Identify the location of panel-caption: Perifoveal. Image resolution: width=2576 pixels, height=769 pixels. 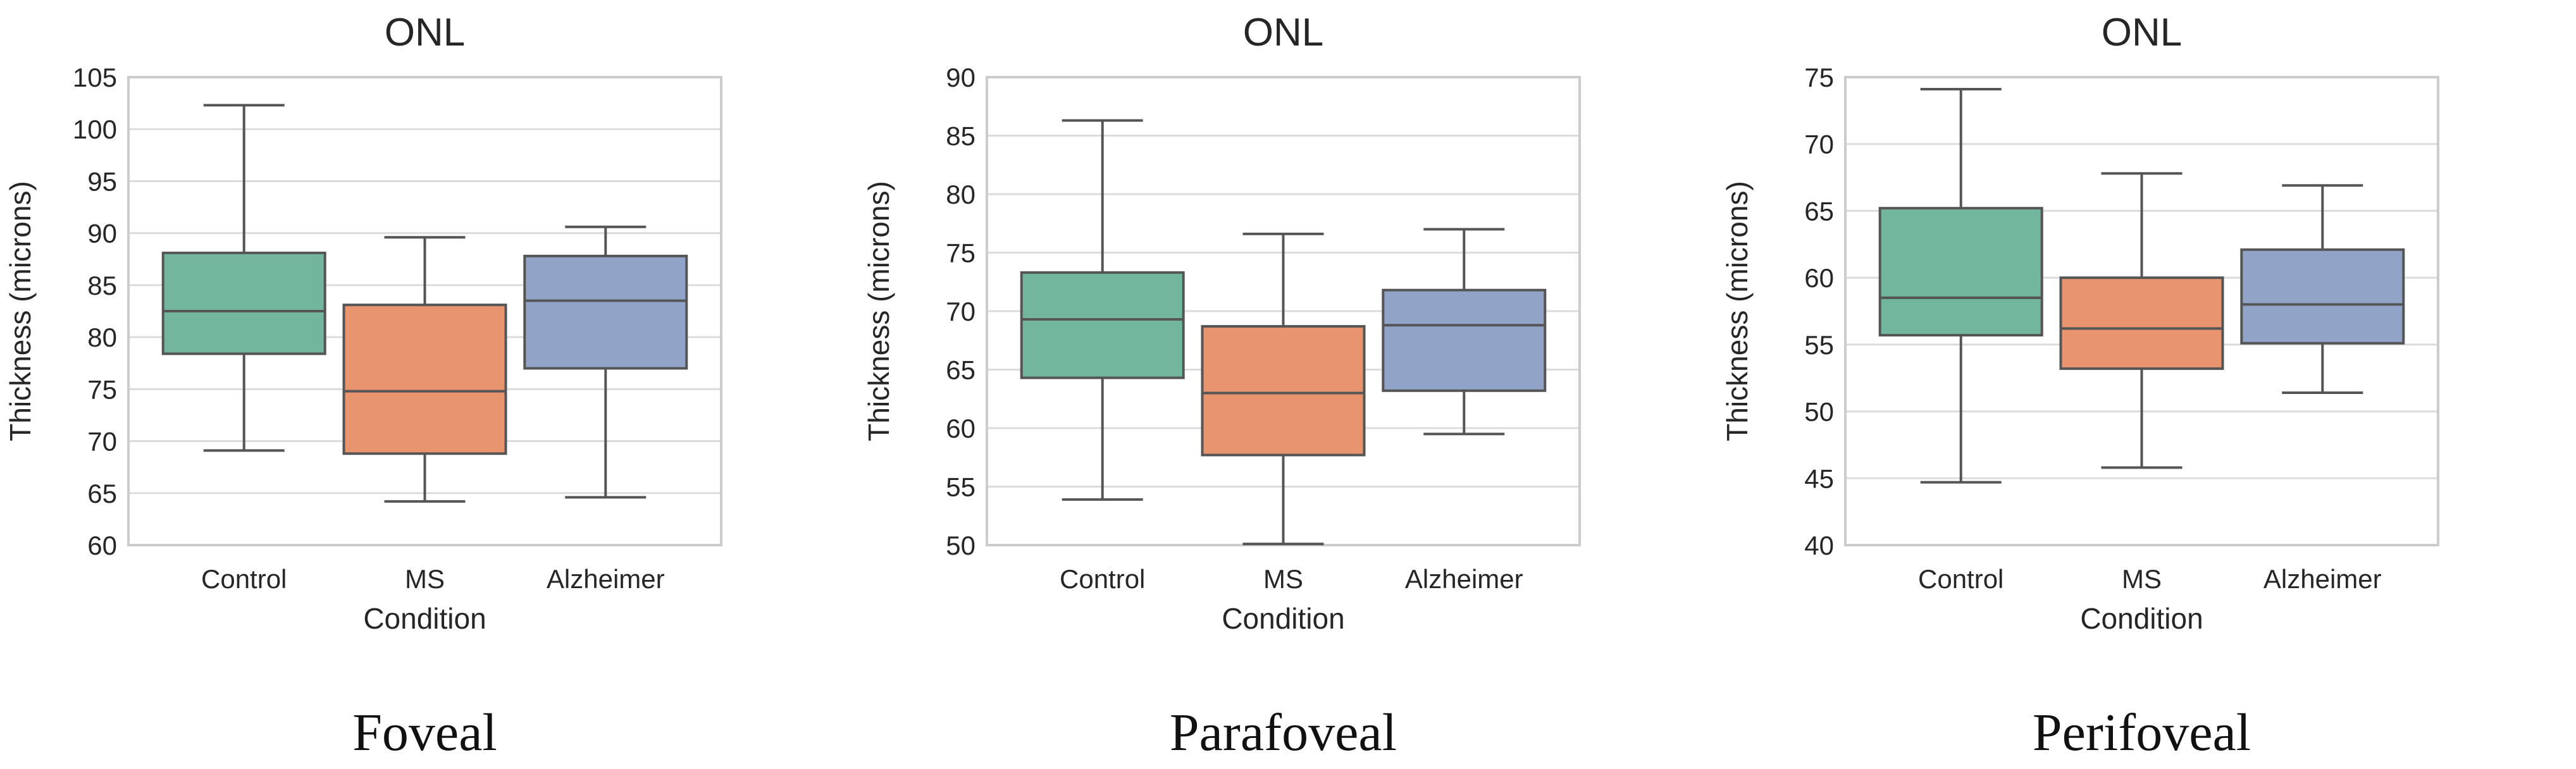
(2142, 733).